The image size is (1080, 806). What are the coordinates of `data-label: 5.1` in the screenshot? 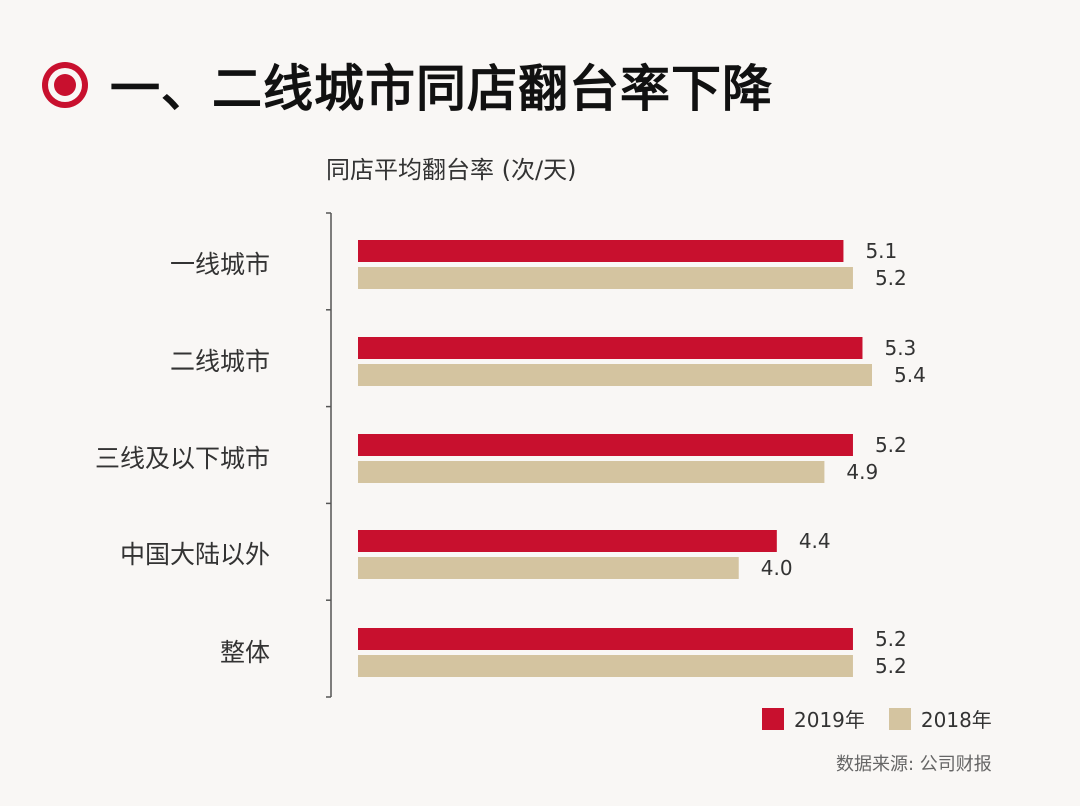 It's located at (881, 251).